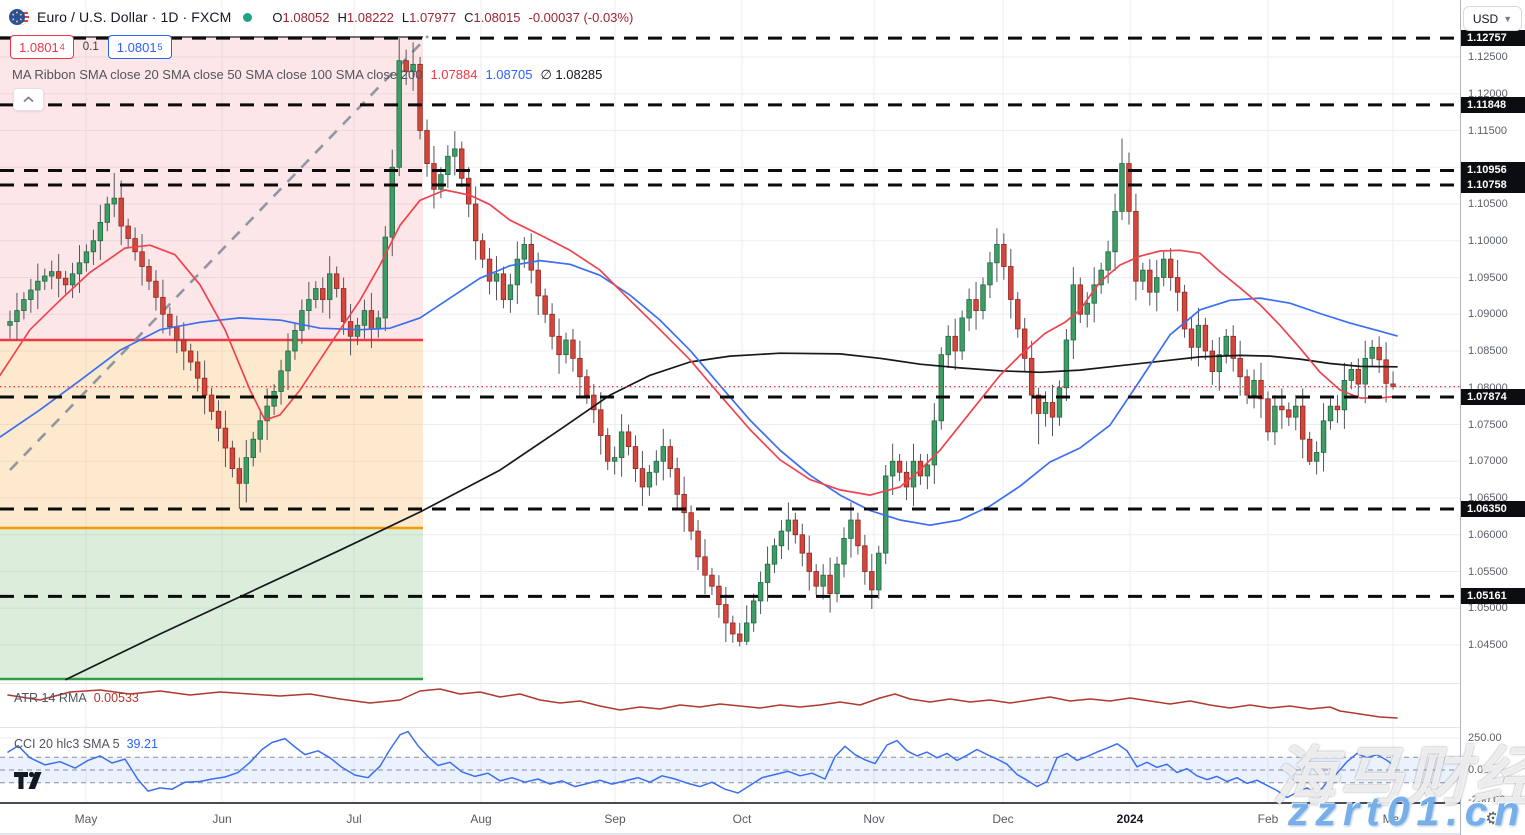 Image resolution: width=1525 pixels, height=835 pixels. I want to click on price-tick-label: 1.10500, so click(1488, 204).